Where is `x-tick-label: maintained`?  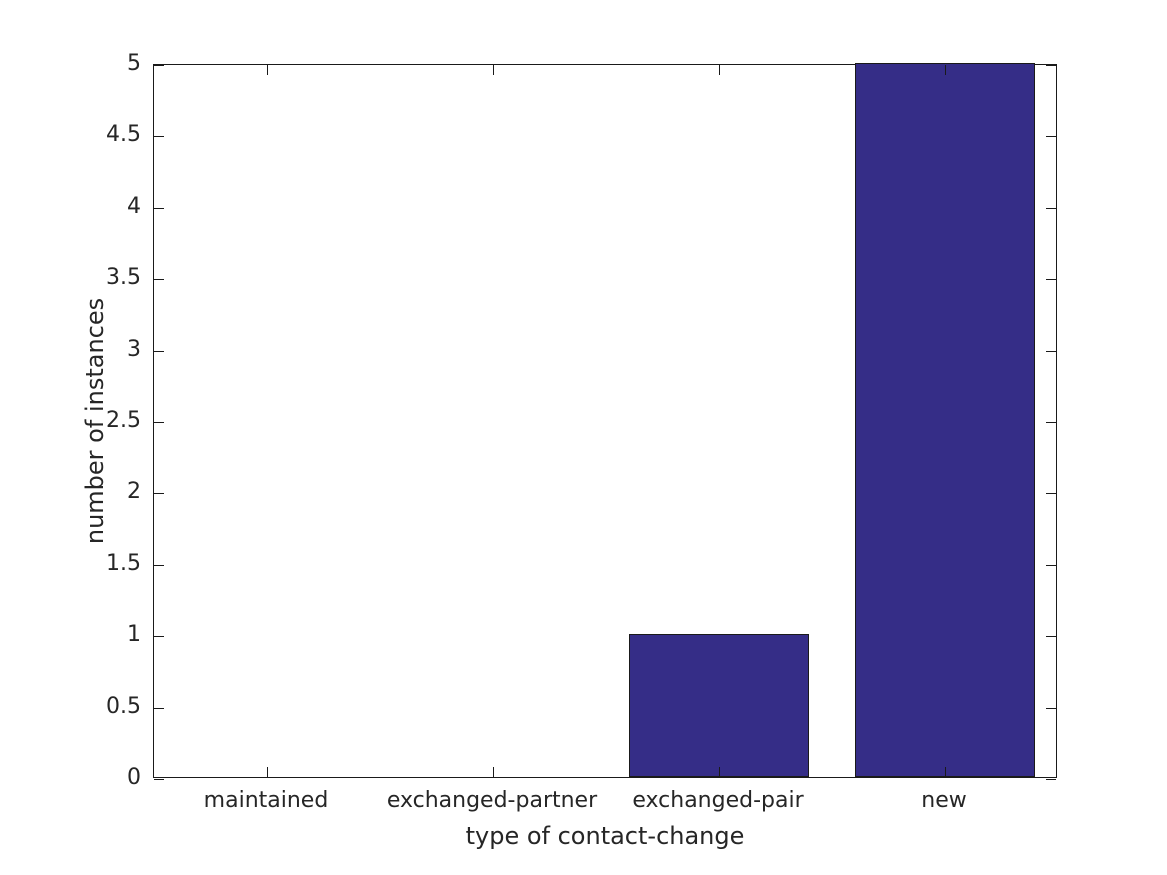 x-tick-label: maintained is located at coordinates (266, 800).